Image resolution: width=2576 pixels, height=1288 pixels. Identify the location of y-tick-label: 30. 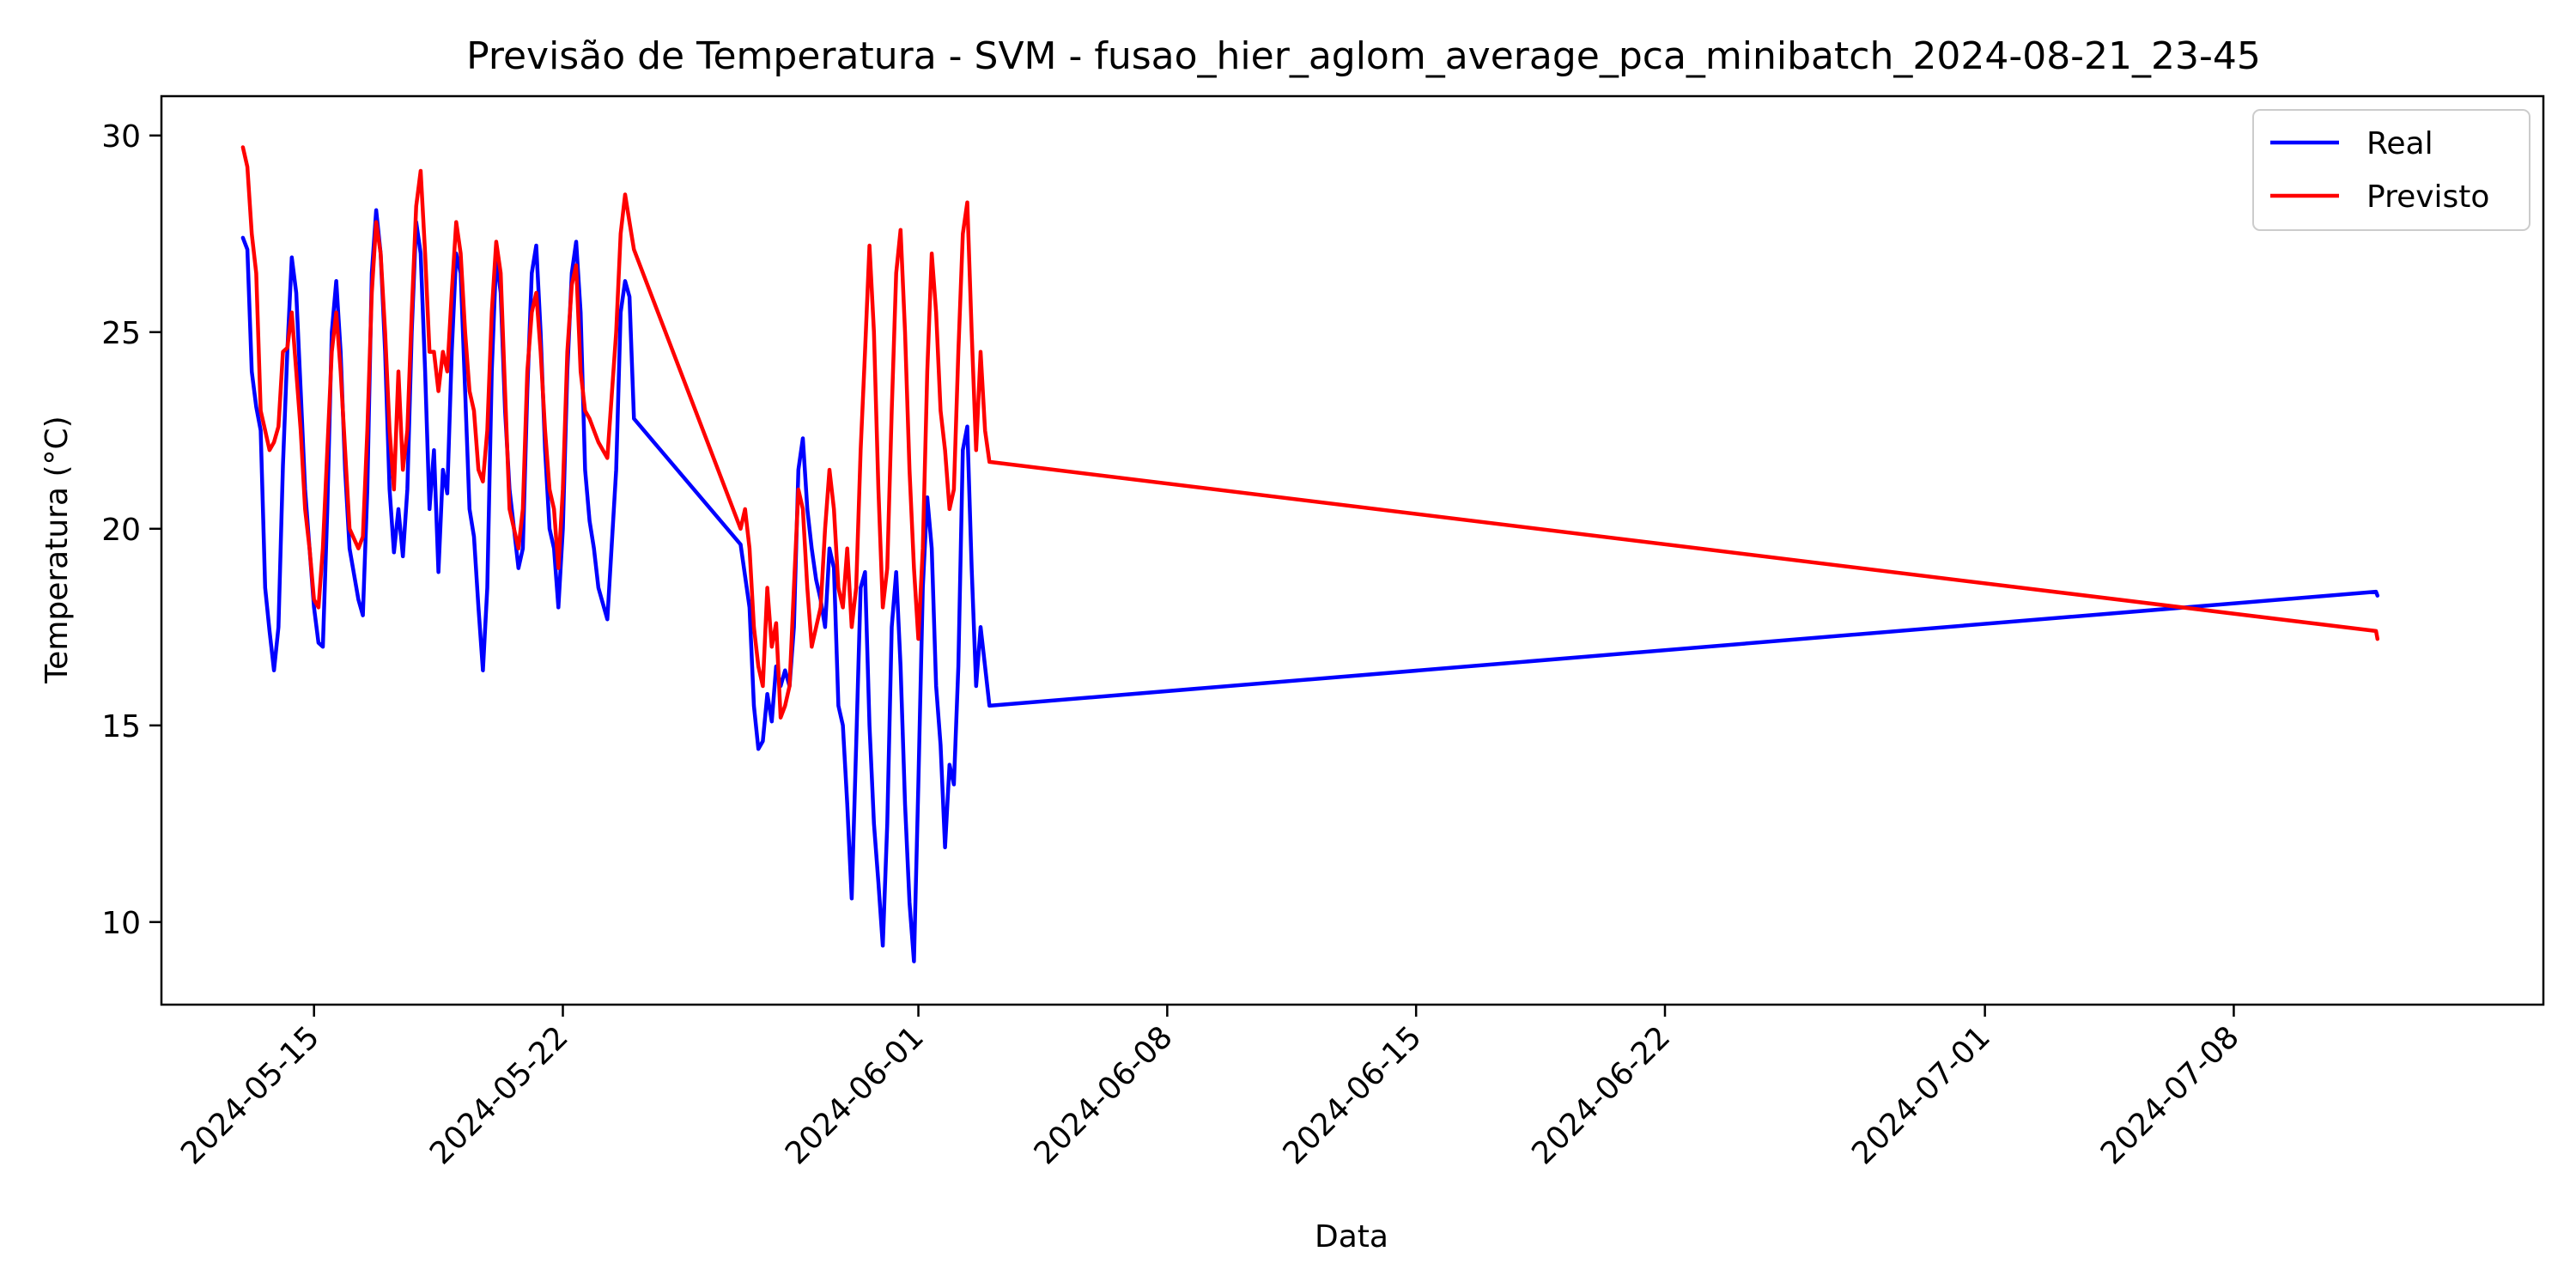
(121, 137).